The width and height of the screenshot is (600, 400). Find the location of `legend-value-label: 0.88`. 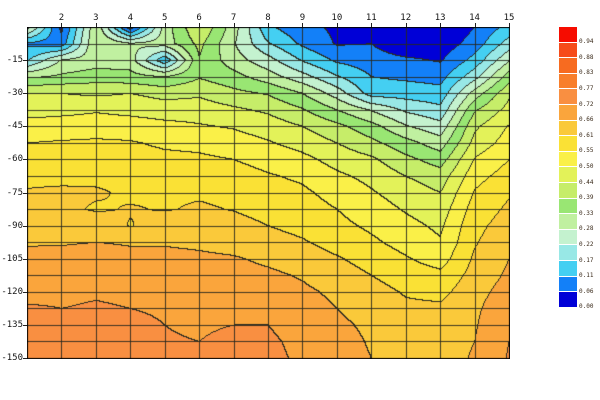

legend-value-label: 0.88 is located at coordinates (586, 57).